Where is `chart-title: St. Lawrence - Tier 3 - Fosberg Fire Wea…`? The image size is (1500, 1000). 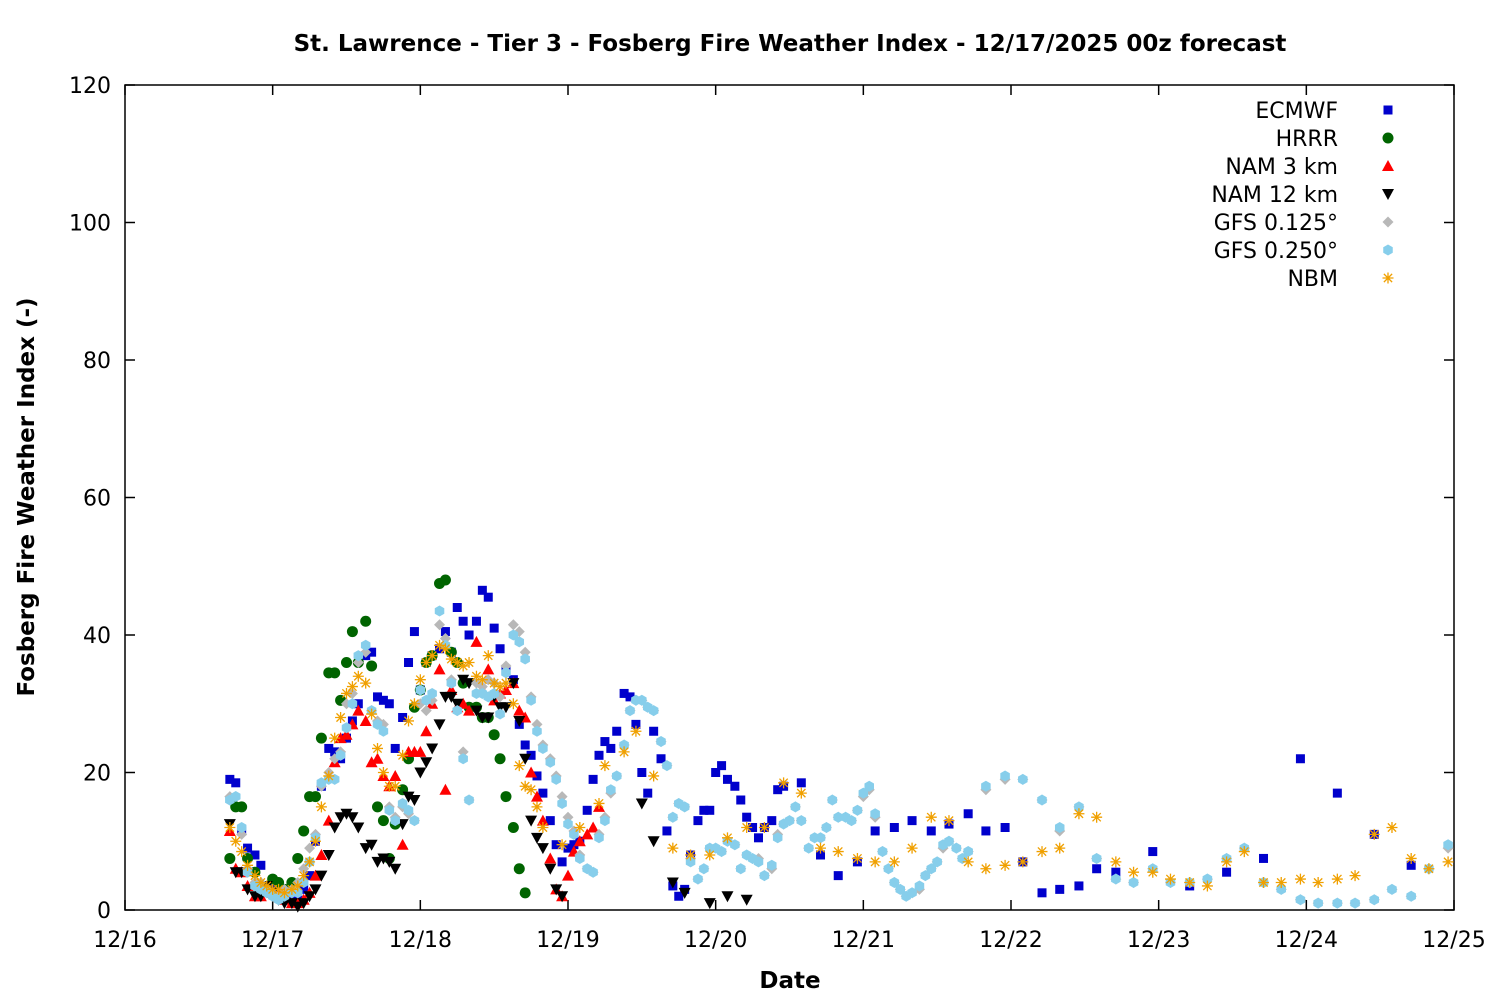
chart-title: St. Lawrence - Tier 3 - Fosberg Fire Wea… is located at coordinates (790, 44).